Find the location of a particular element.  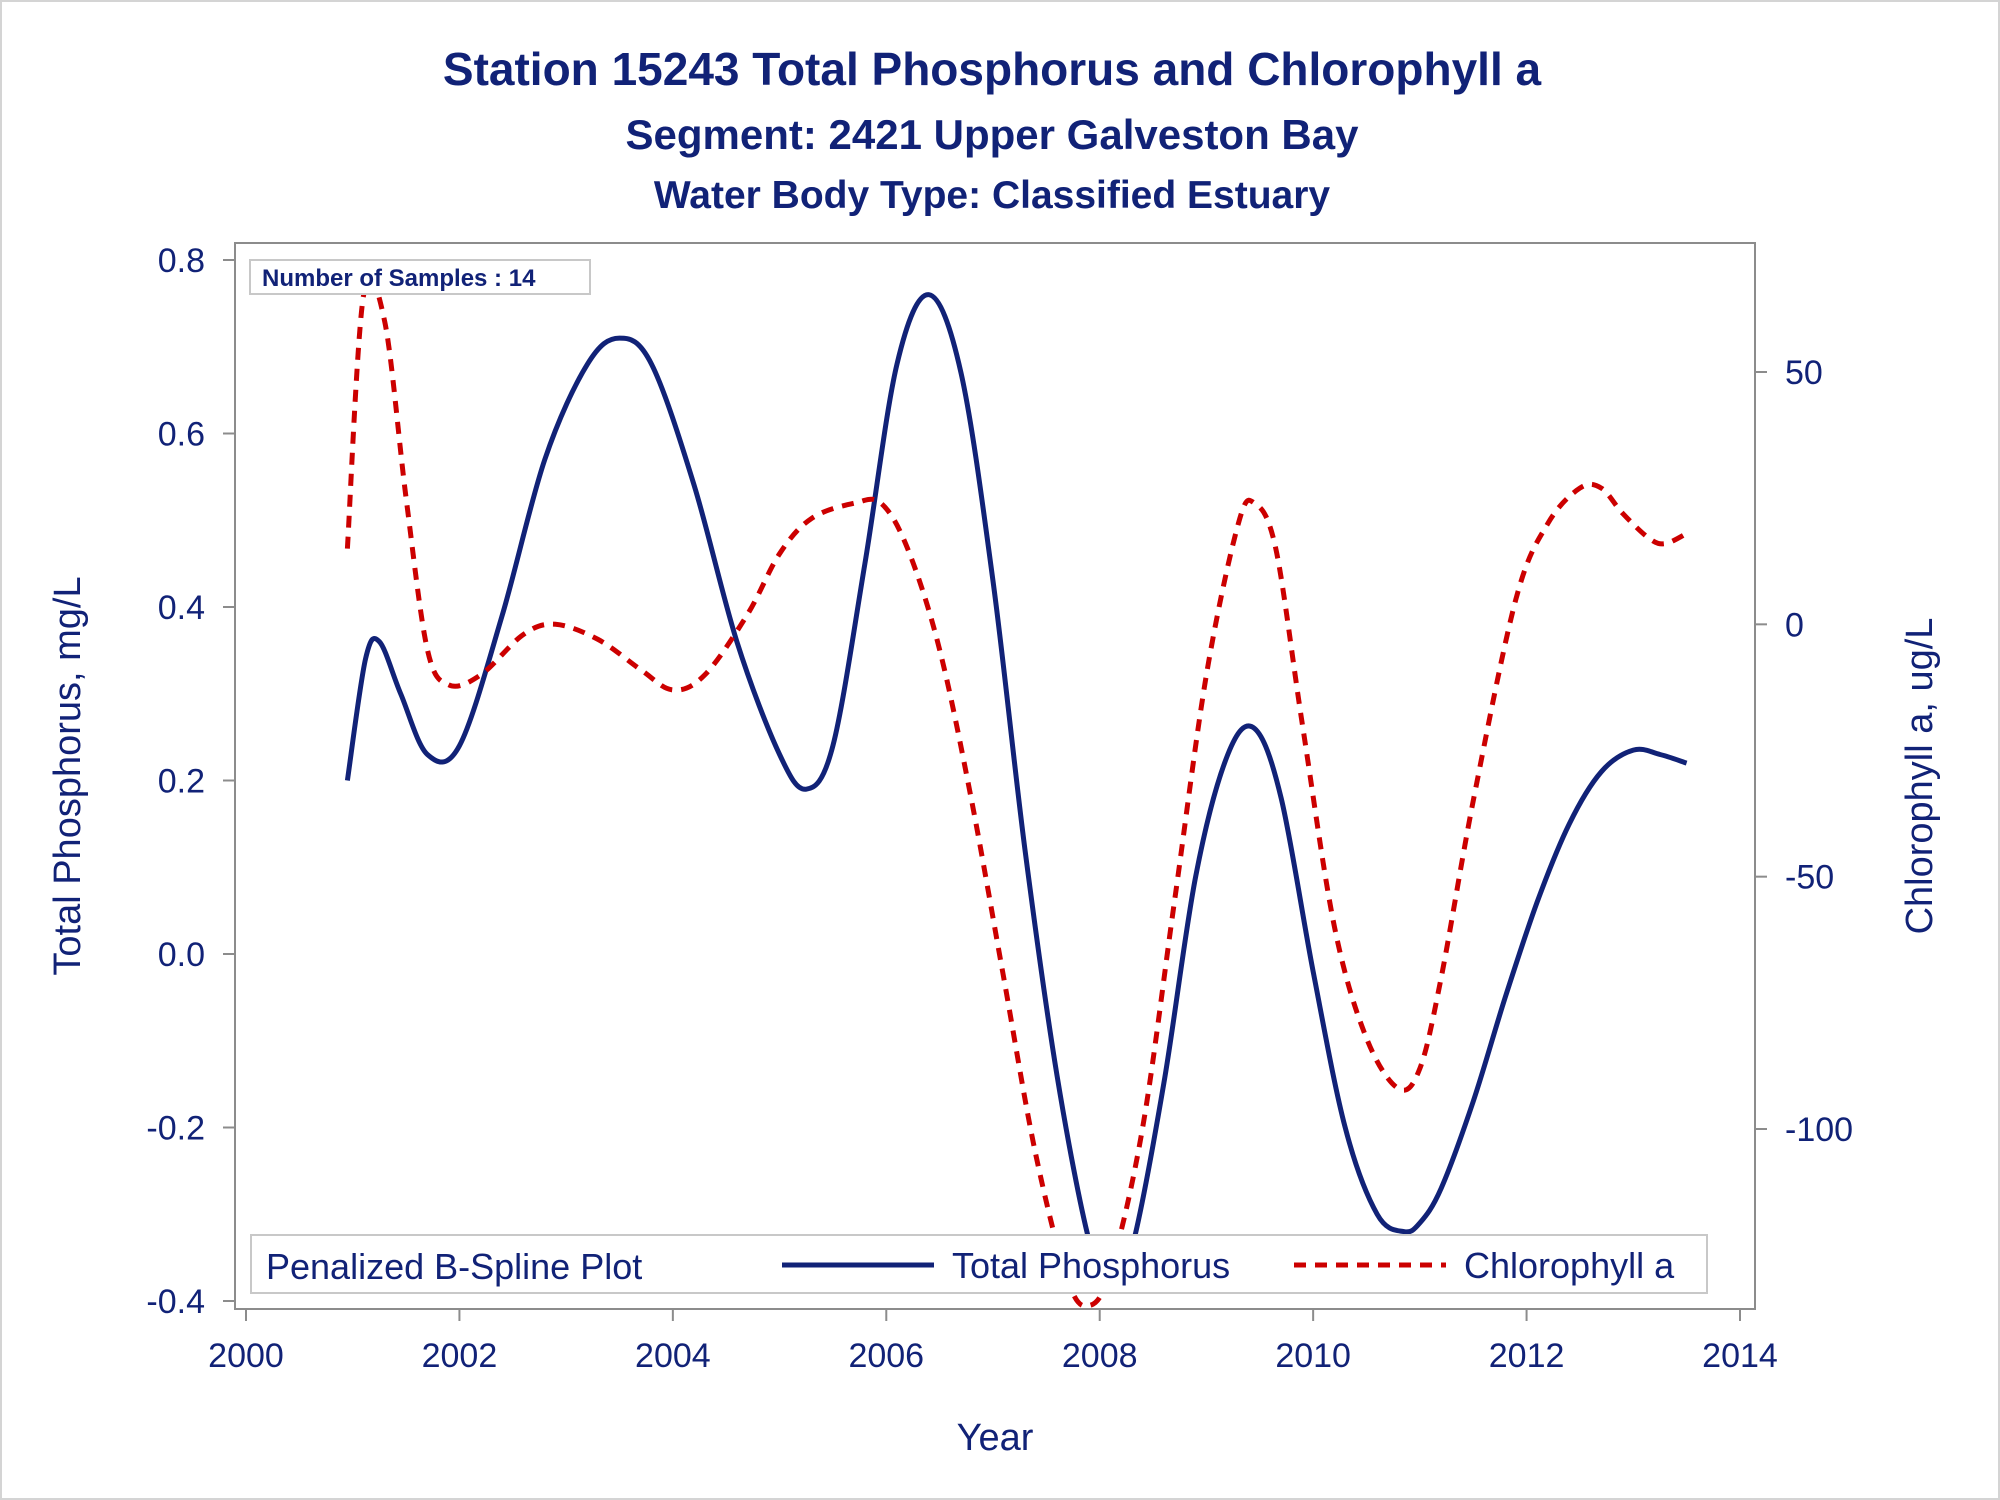

y2-tick-label: 0 is located at coordinates (1794, 625).